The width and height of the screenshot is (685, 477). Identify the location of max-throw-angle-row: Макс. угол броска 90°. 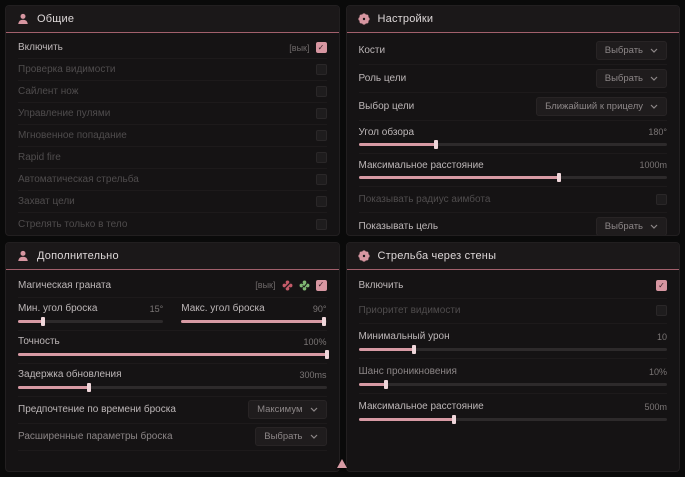
(254, 314).